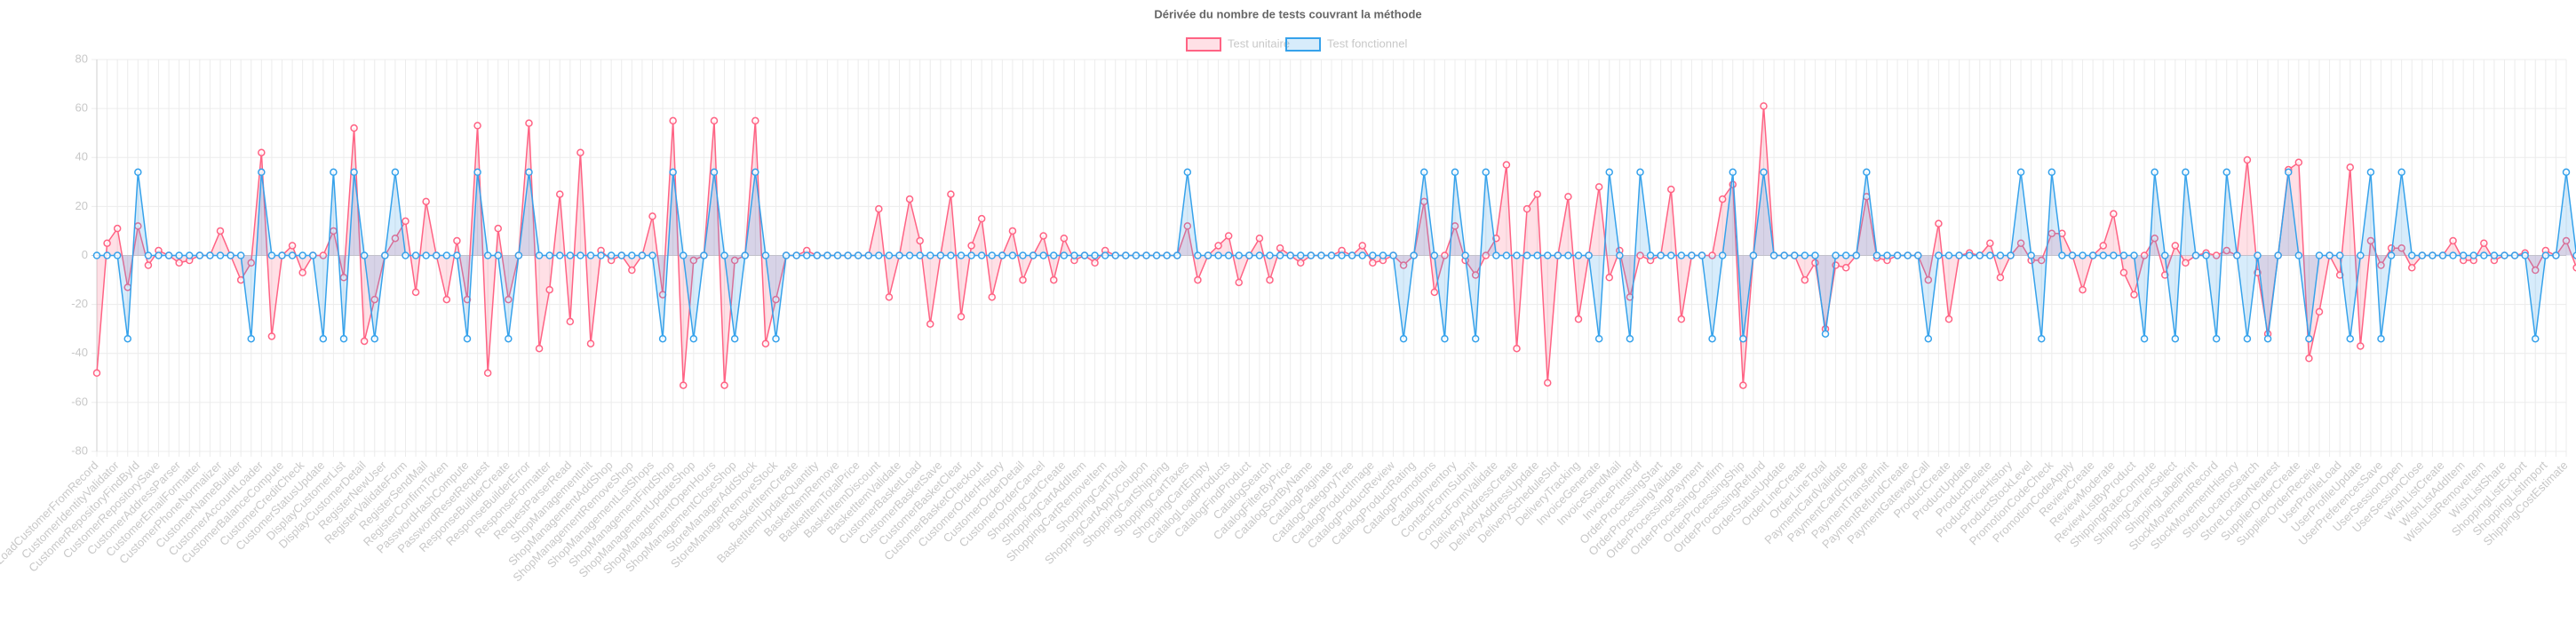 This screenshot has height=622, width=2576. Describe the element at coordinates (1367, 43) in the screenshot. I see `legend-label: Test fonctionnel` at that location.